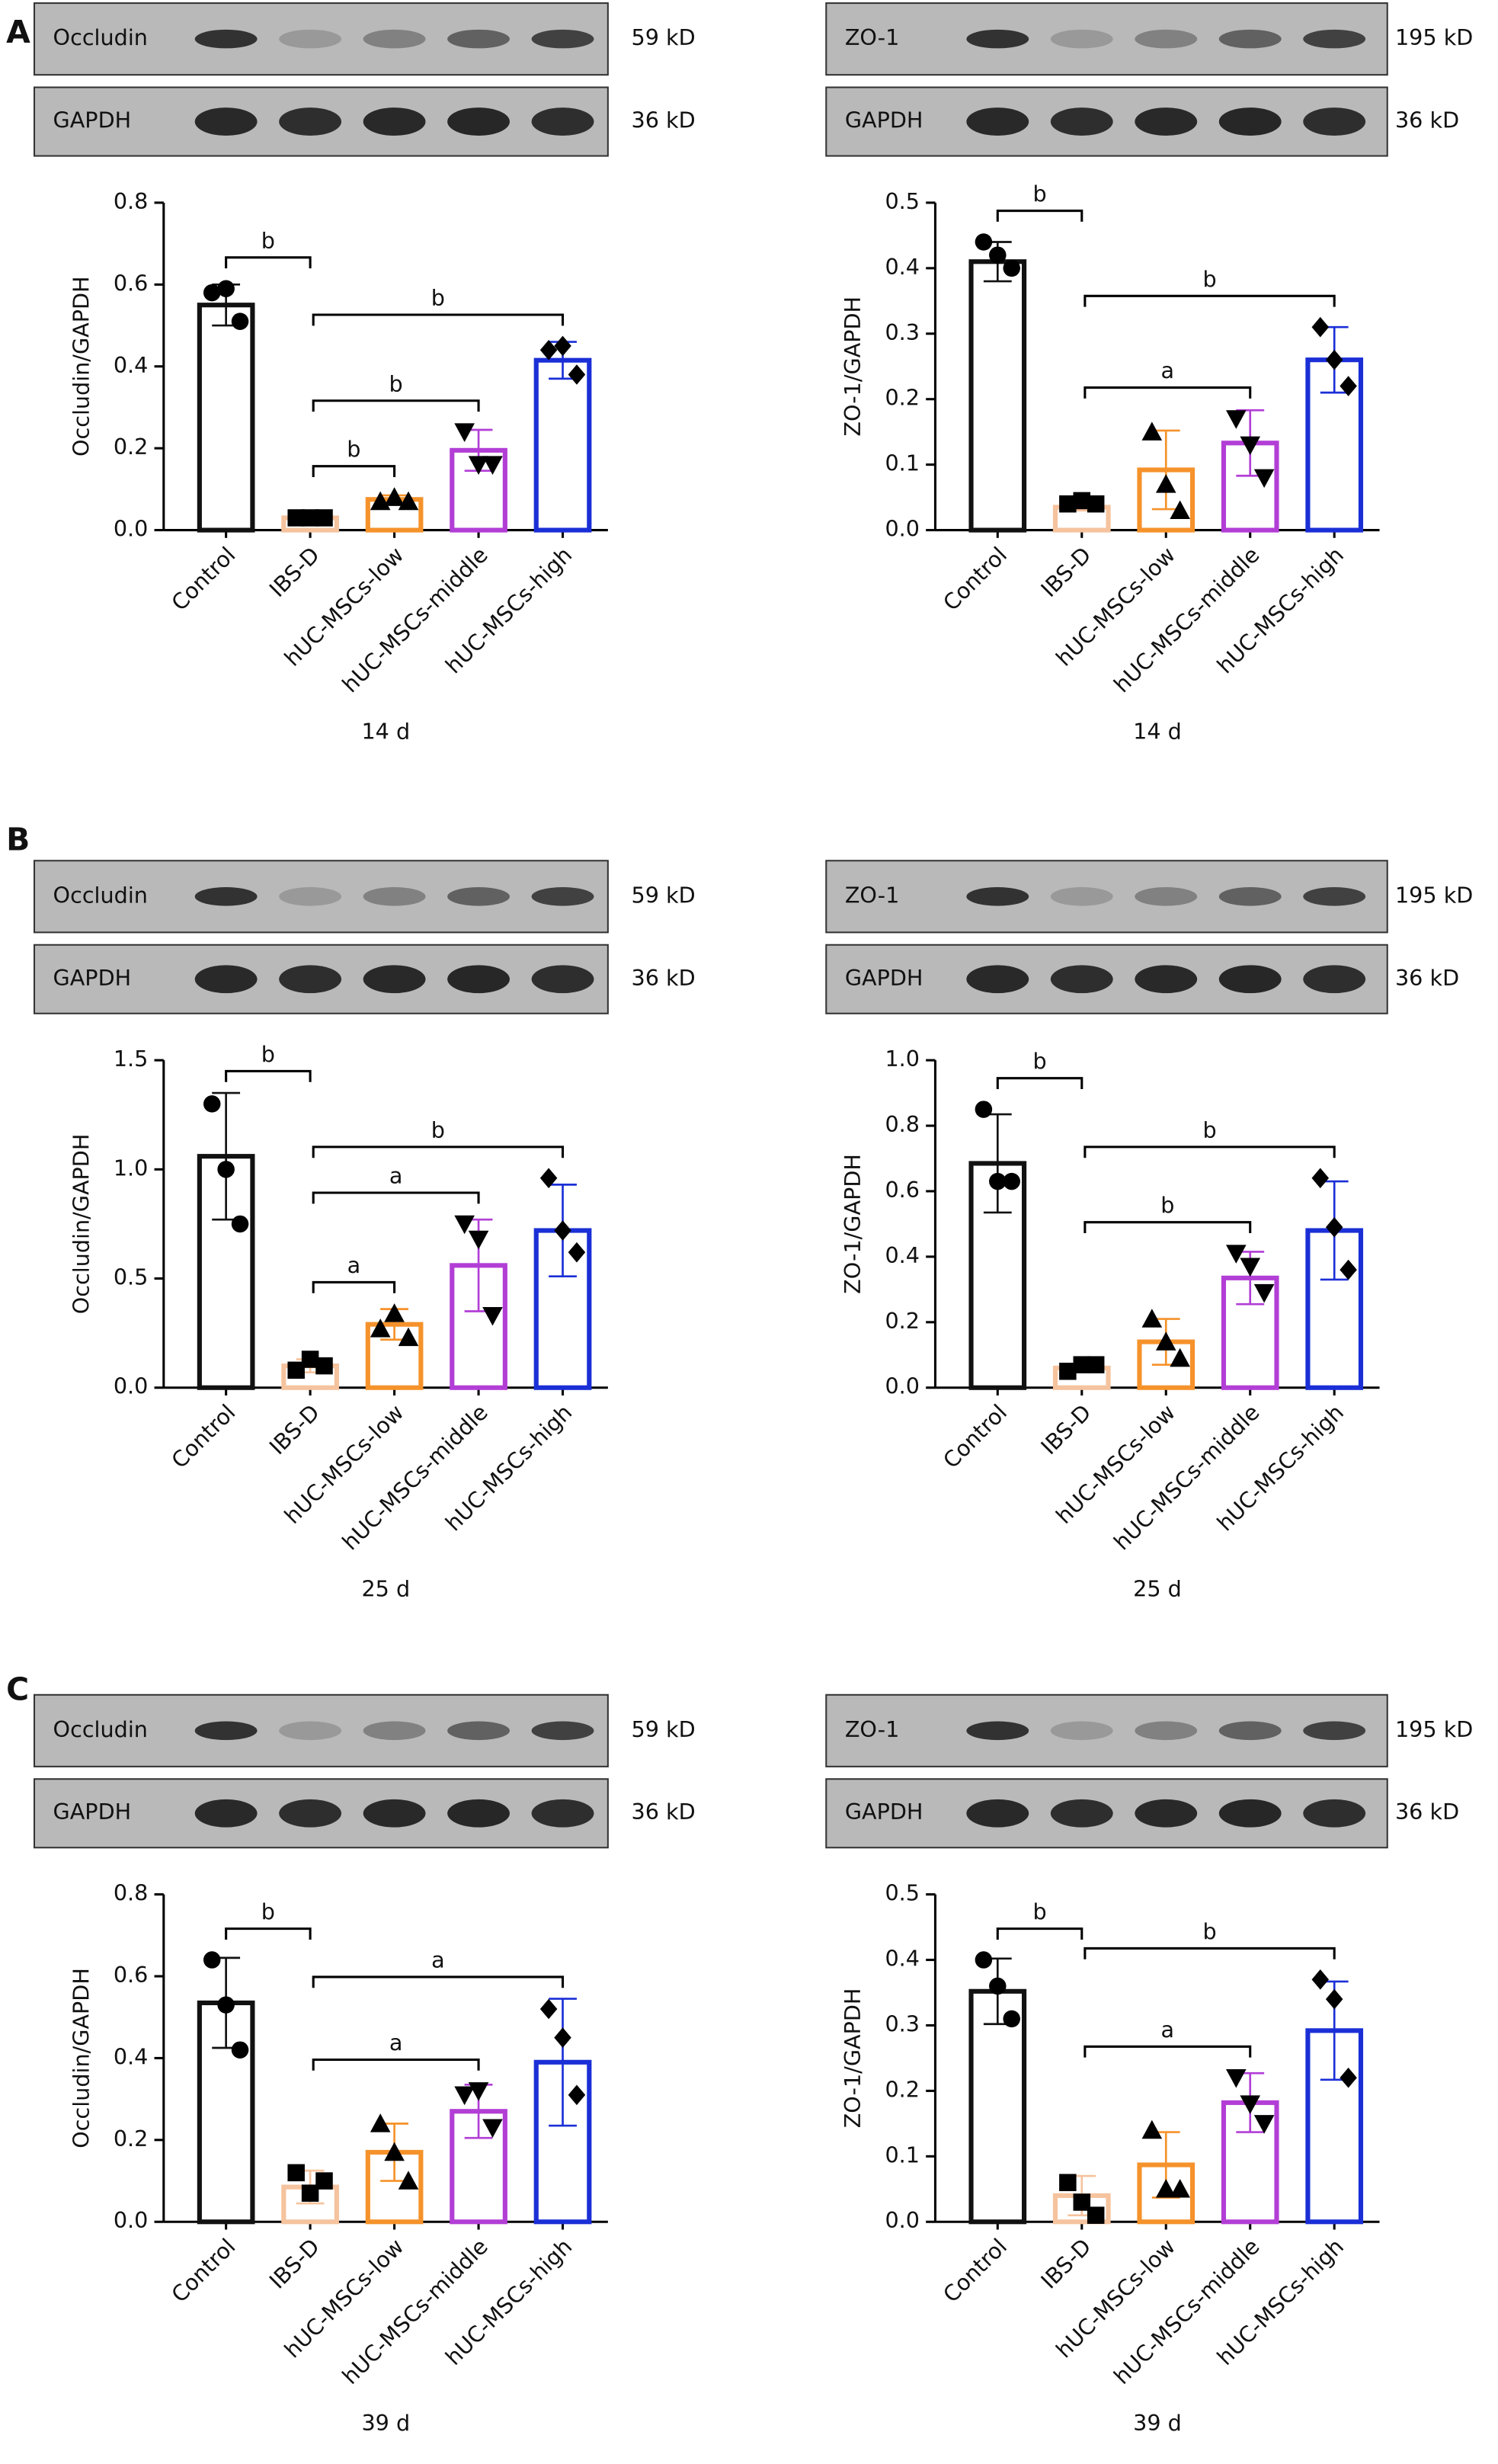 The image size is (1498, 2464). What do you see at coordinates (1065, 2263) in the screenshot?
I see `x-tick-label: IBS-D` at bounding box center [1065, 2263].